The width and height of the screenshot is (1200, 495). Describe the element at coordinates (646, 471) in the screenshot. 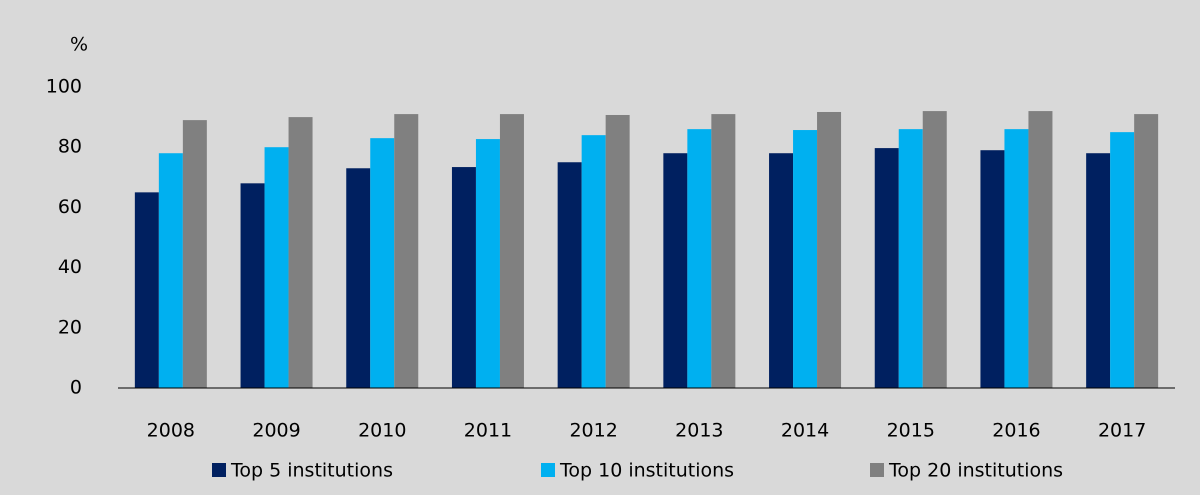

I see `legend-label: Top 10 institutions` at that location.